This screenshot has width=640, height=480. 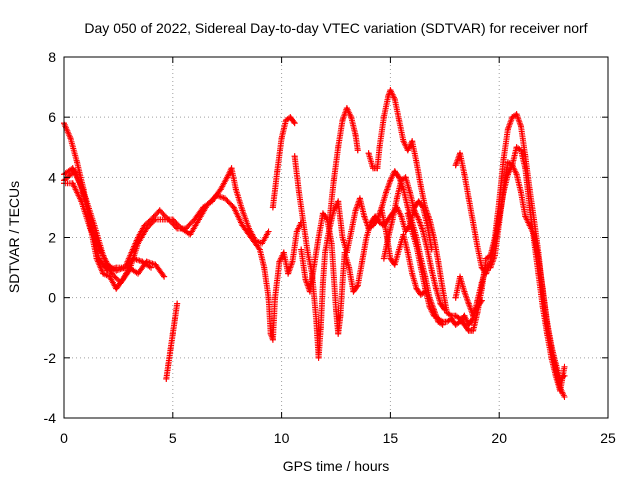 I want to click on y-tick-label: 8, so click(x=52, y=57).